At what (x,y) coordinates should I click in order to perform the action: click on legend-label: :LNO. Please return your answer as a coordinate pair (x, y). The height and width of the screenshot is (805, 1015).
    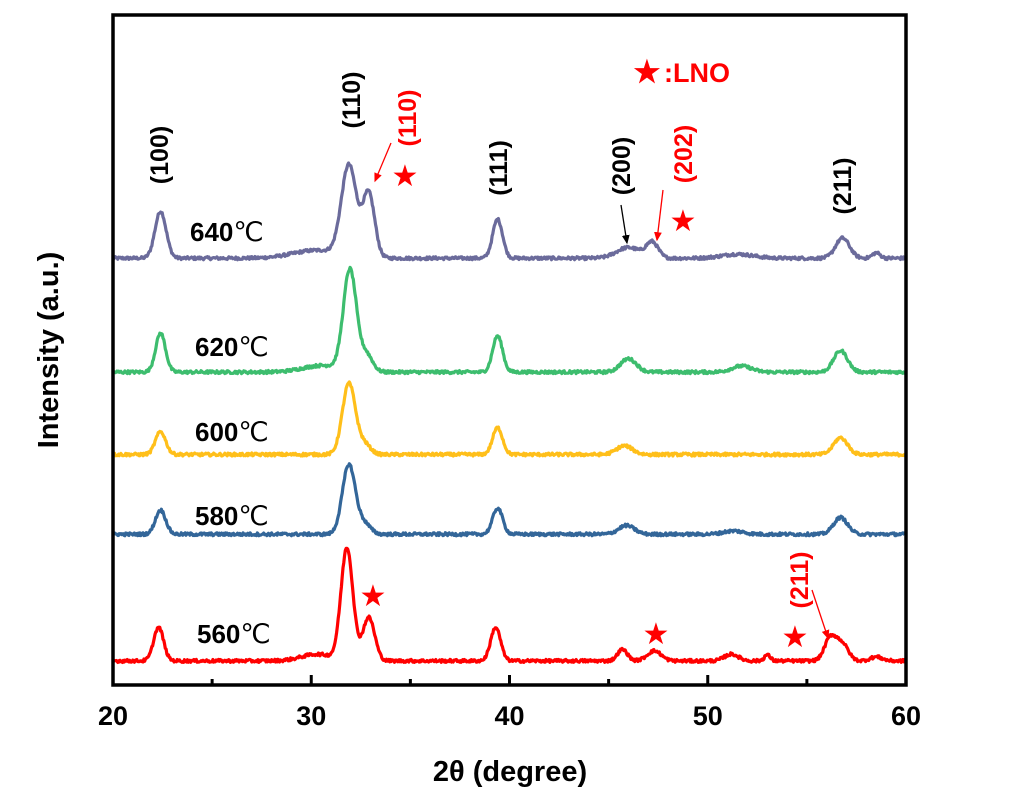
    Looking at the image, I should click on (697, 73).